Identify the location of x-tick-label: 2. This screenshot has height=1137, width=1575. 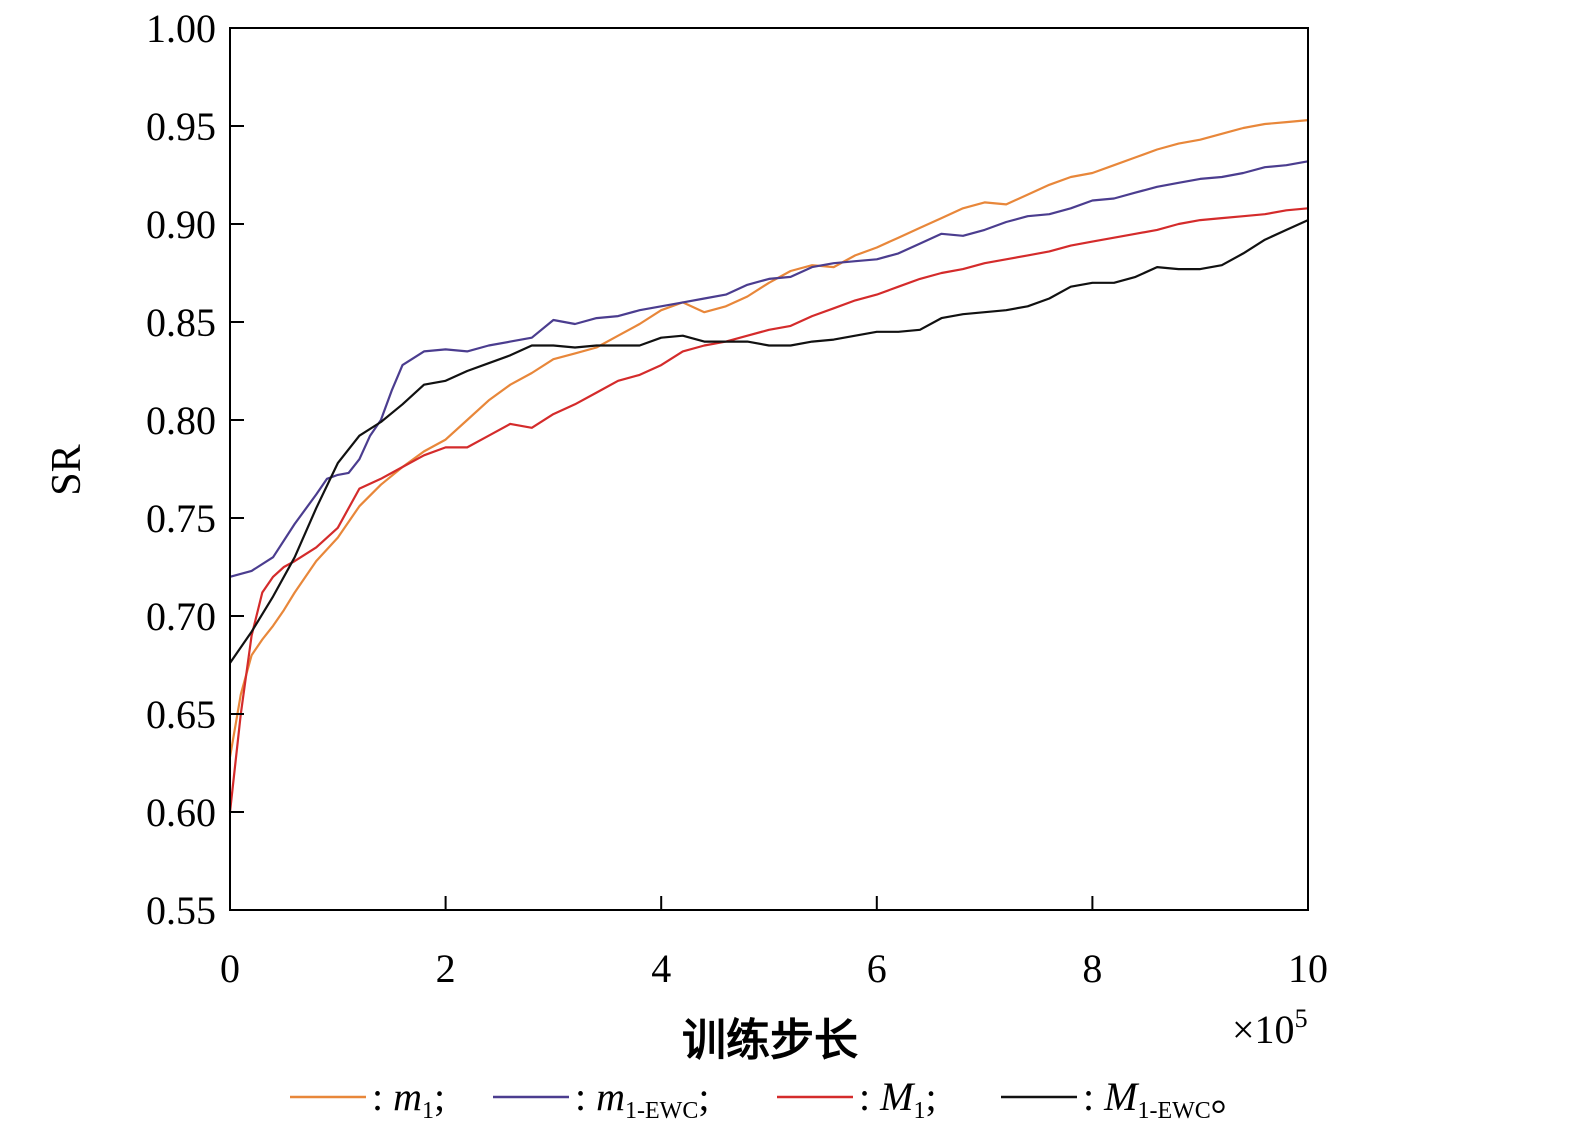
(446, 968).